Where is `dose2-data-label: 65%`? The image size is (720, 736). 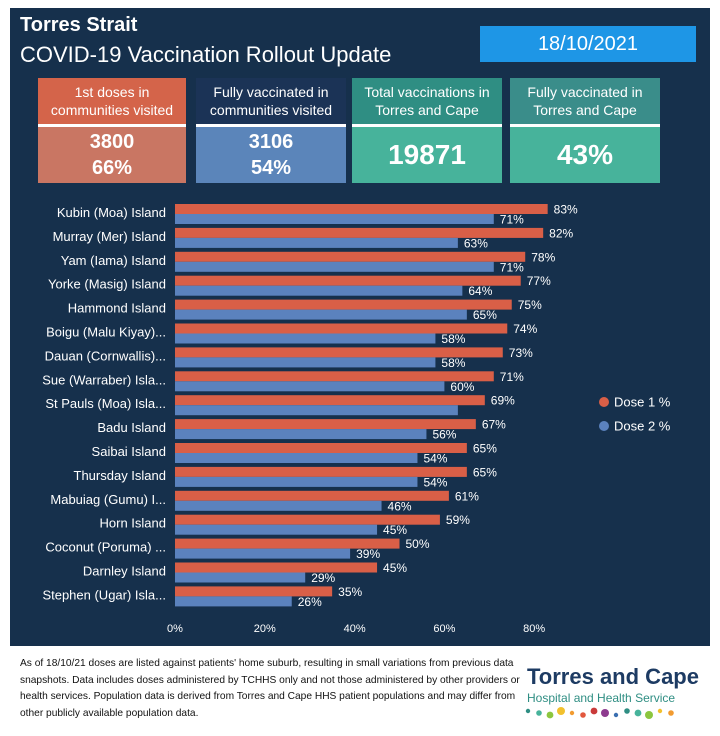 dose2-data-label: 65% is located at coordinates (485, 315).